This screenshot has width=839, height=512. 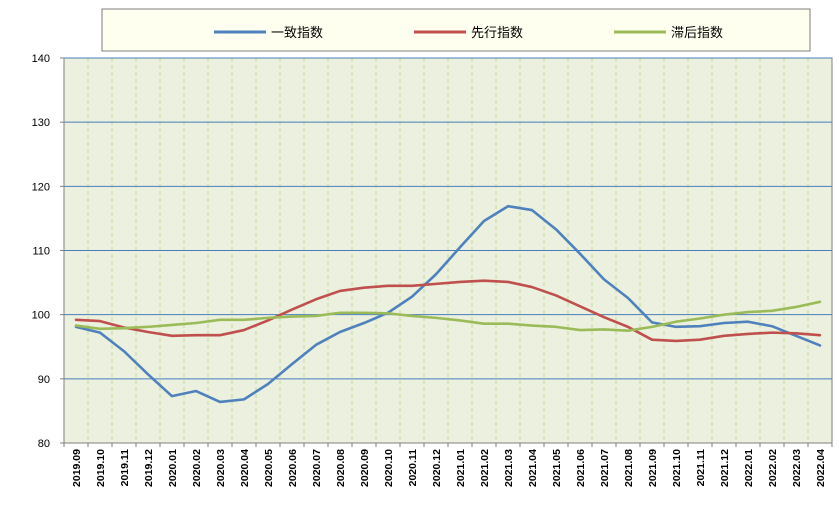 What do you see at coordinates (365, 468) in the screenshot?
I see `x-tick-label: 2020.09` at bounding box center [365, 468].